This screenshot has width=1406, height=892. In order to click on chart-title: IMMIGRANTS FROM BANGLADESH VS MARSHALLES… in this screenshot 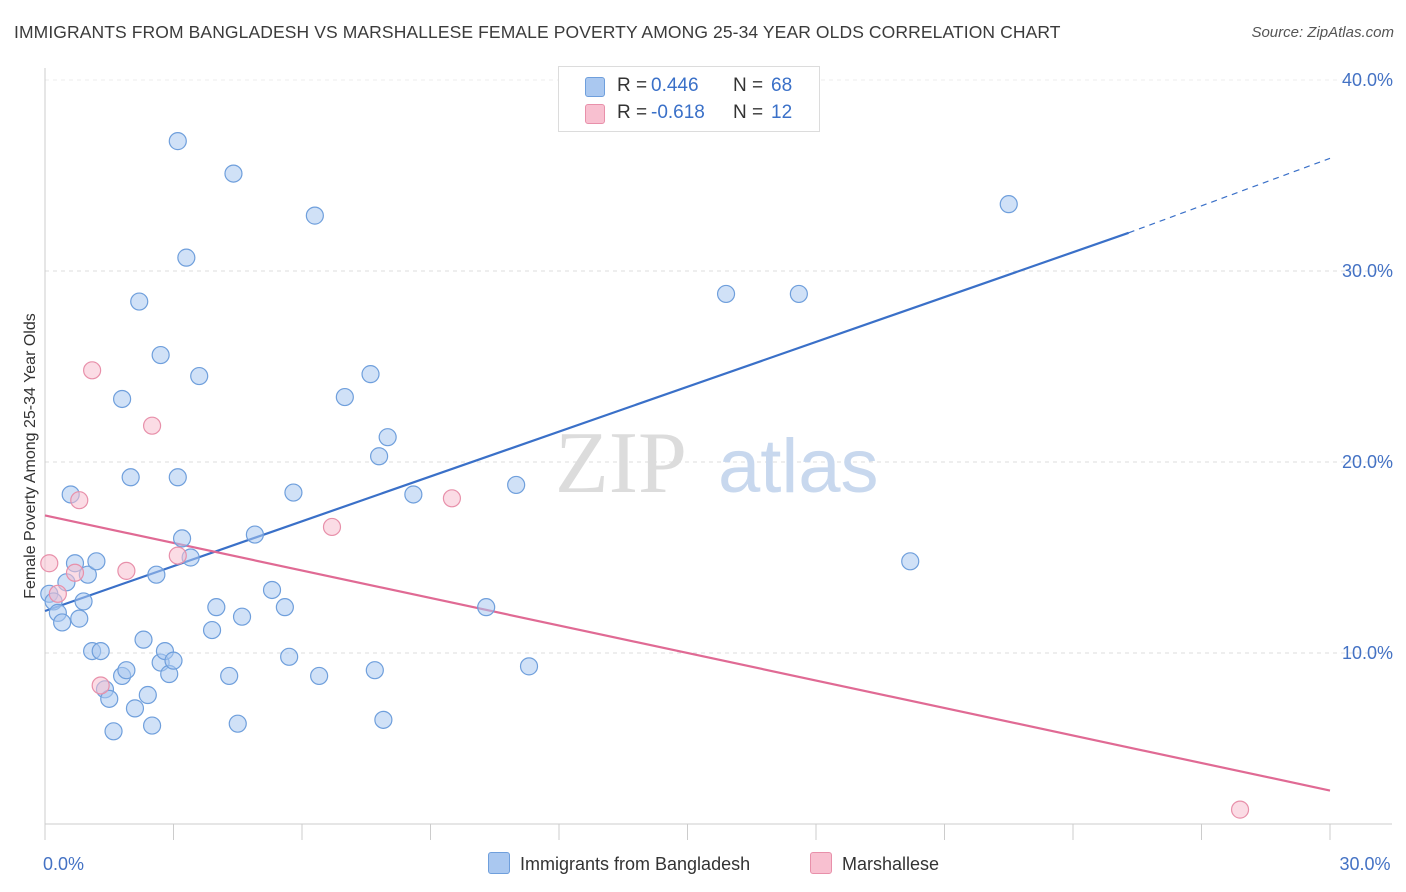, I will do `click(537, 32)`.